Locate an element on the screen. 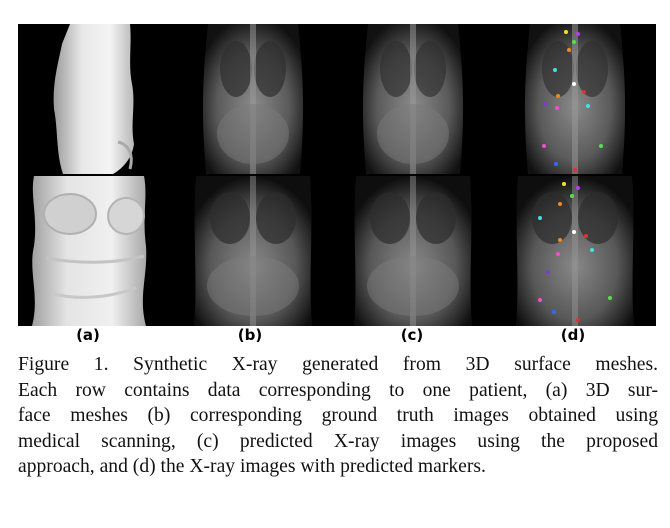  panel-label-a: (a) is located at coordinates (88, 335).